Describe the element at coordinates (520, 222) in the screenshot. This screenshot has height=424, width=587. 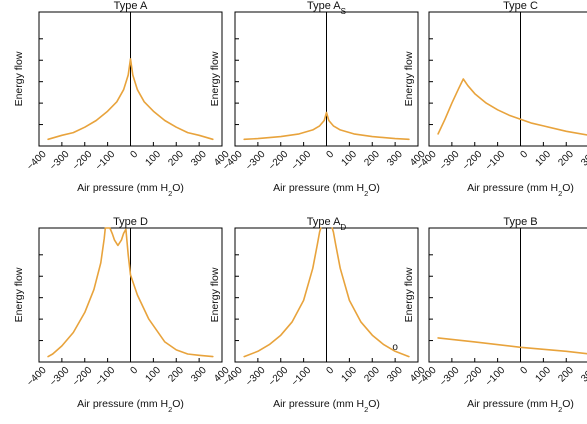
I see `chart-title: Type B` at that location.